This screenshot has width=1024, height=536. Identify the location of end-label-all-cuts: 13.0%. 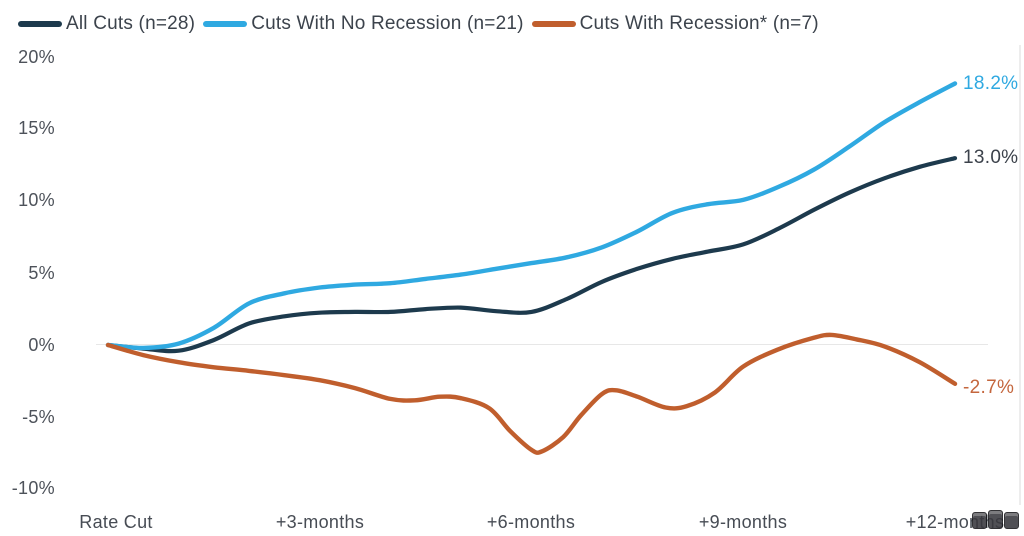
(991, 157).